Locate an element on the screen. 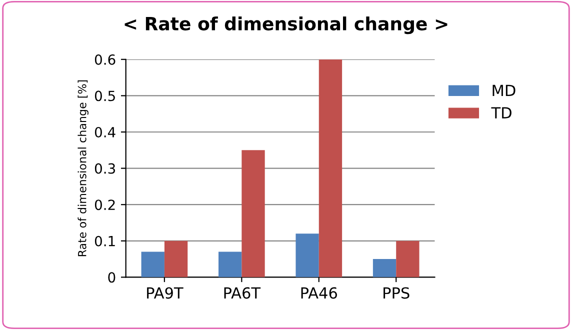  y-tick-label: 0.4 is located at coordinates (105, 132).